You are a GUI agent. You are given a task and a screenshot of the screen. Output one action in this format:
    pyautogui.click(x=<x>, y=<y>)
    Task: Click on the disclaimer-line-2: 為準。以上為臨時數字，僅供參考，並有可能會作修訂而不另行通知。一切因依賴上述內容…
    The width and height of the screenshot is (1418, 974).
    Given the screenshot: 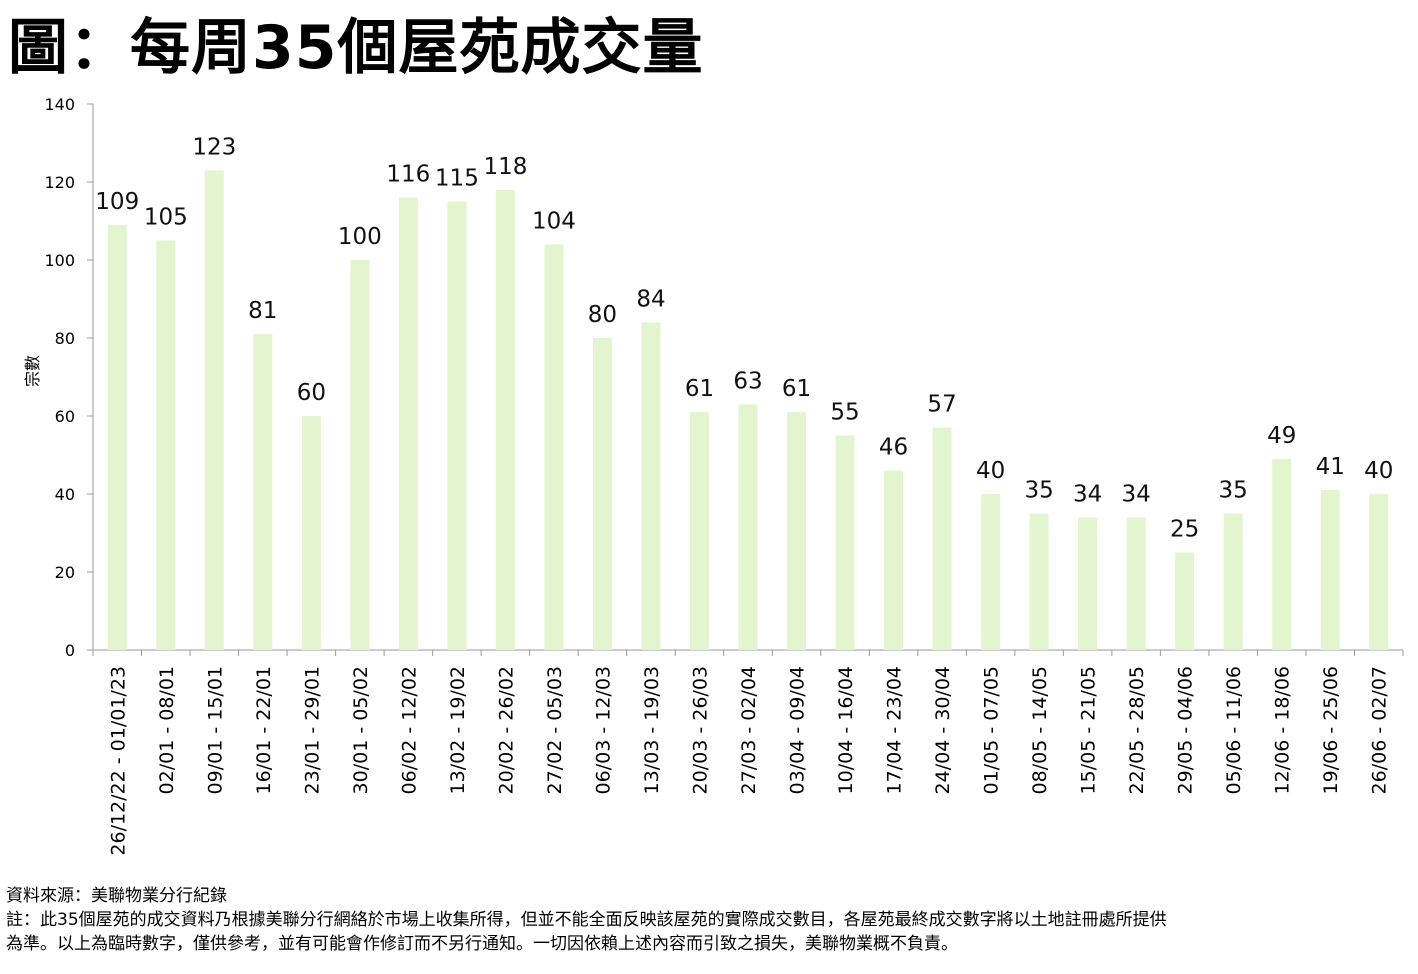 What is the action you would take?
    pyautogui.click(x=482, y=944)
    